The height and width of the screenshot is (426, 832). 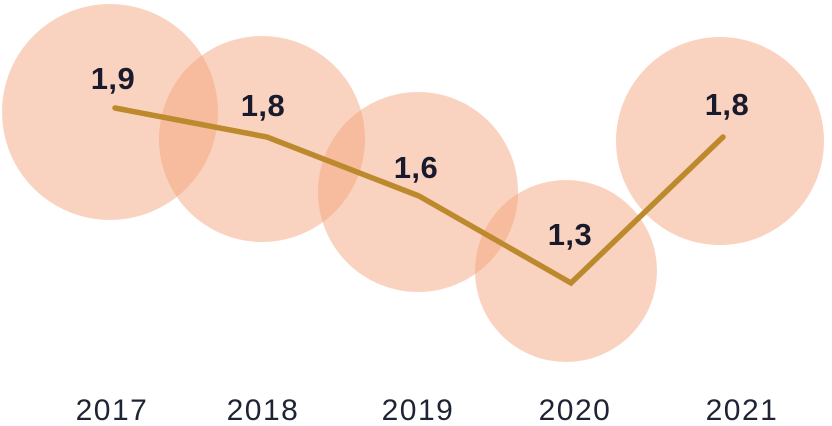 What do you see at coordinates (418, 410) in the screenshot?
I see `x-axis-label-2019: 2019` at bounding box center [418, 410].